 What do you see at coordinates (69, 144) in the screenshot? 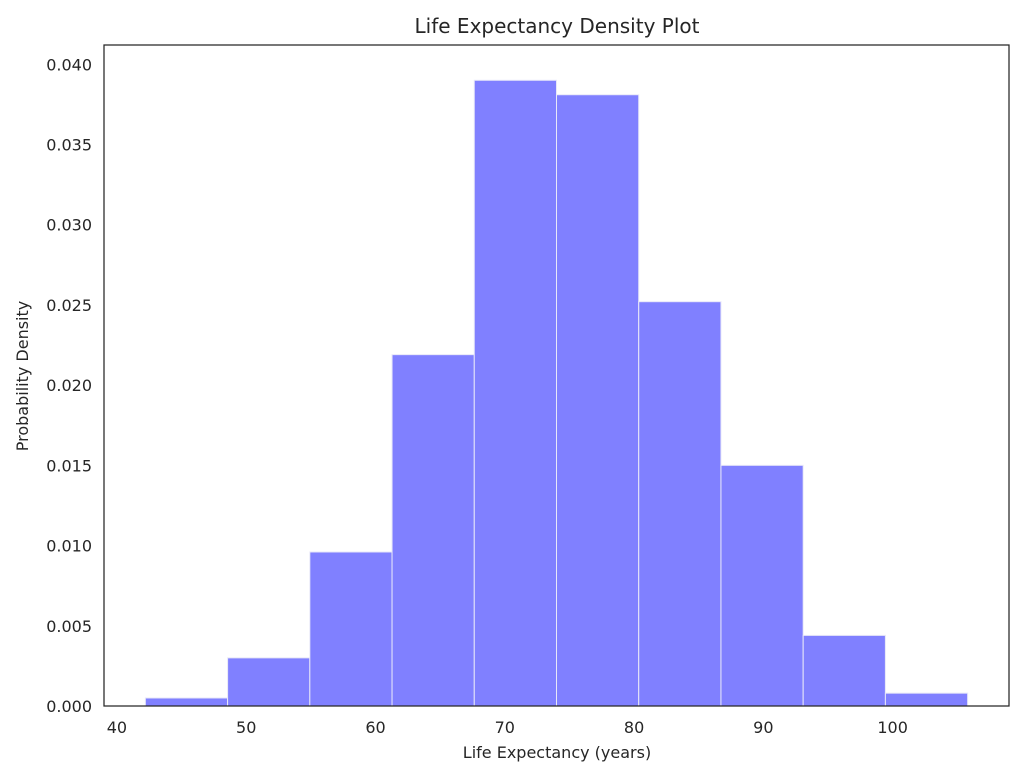
I see `y-tick-label: 0.035` at bounding box center [69, 144].